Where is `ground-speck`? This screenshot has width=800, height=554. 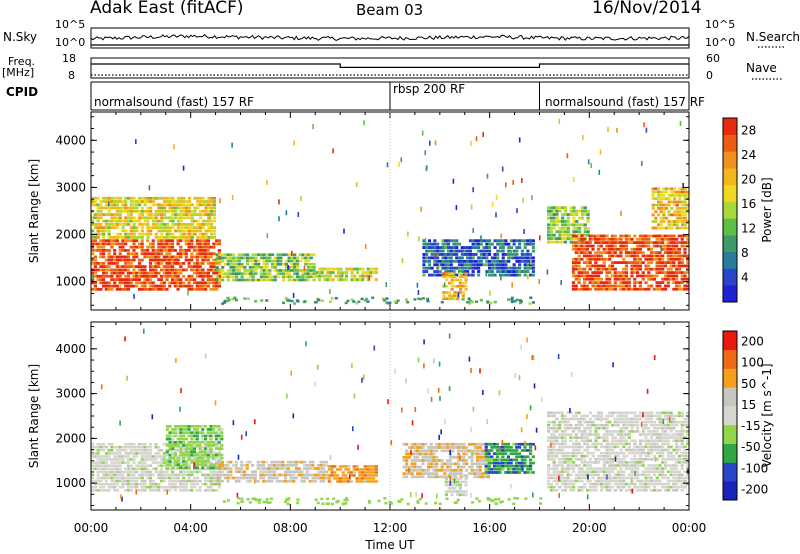 ground-speck is located at coordinates (442, 302).